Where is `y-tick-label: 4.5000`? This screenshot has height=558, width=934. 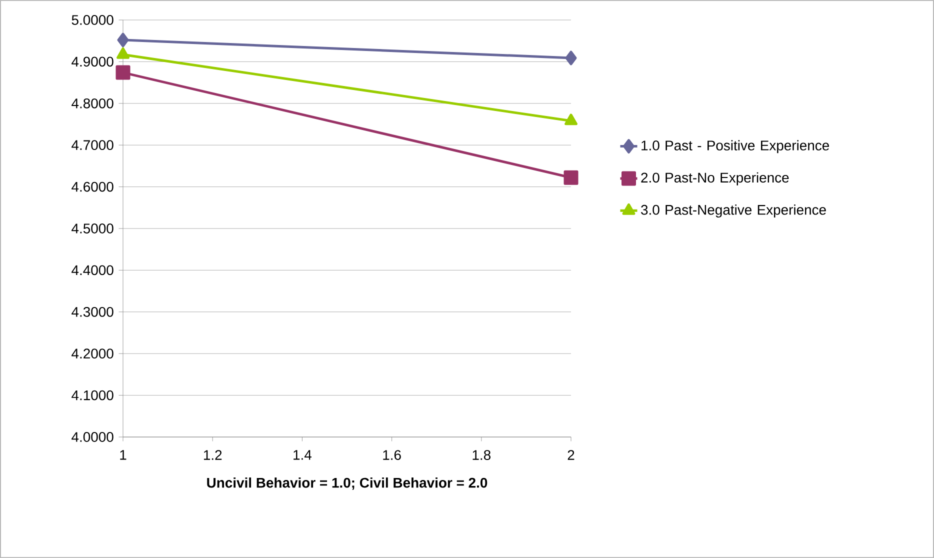 y-tick-label: 4.5000 is located at coordinates (93, 229).